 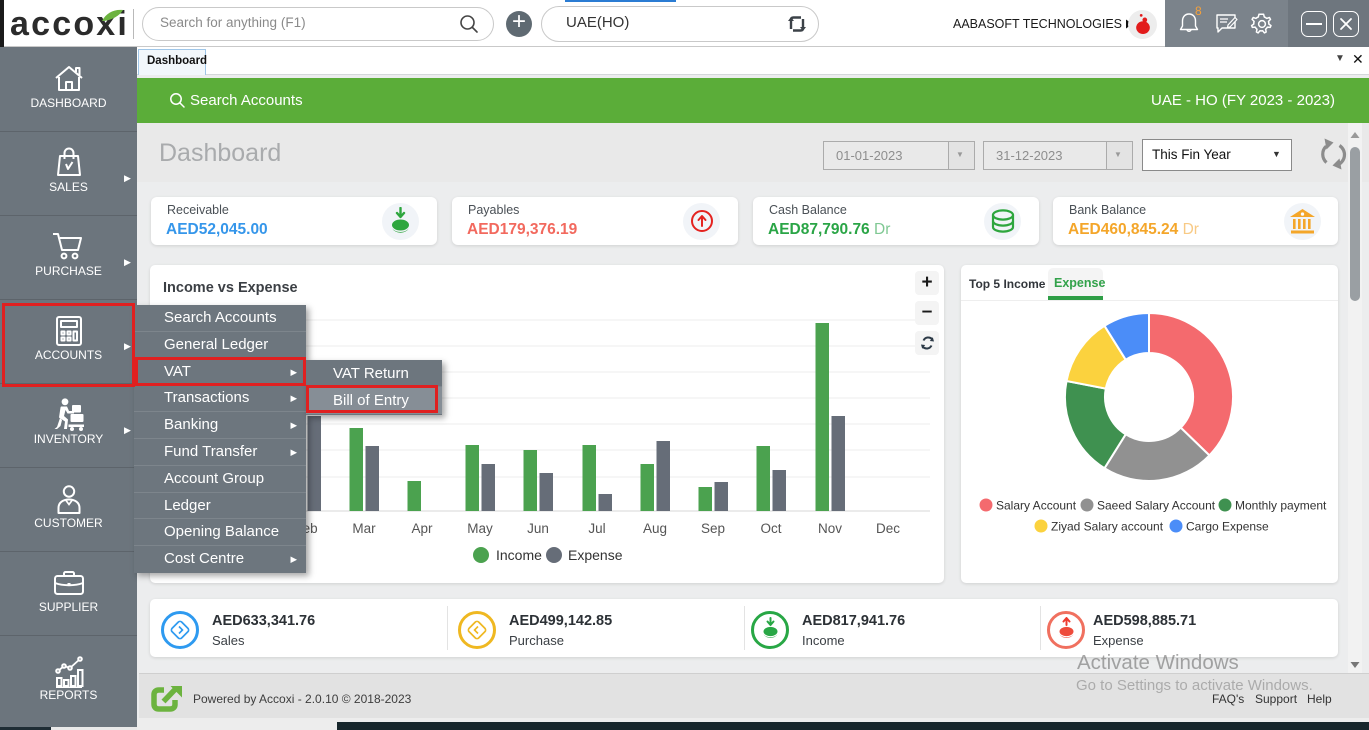 I want to click on svg-text: Sep, so click(x=713, y=528).